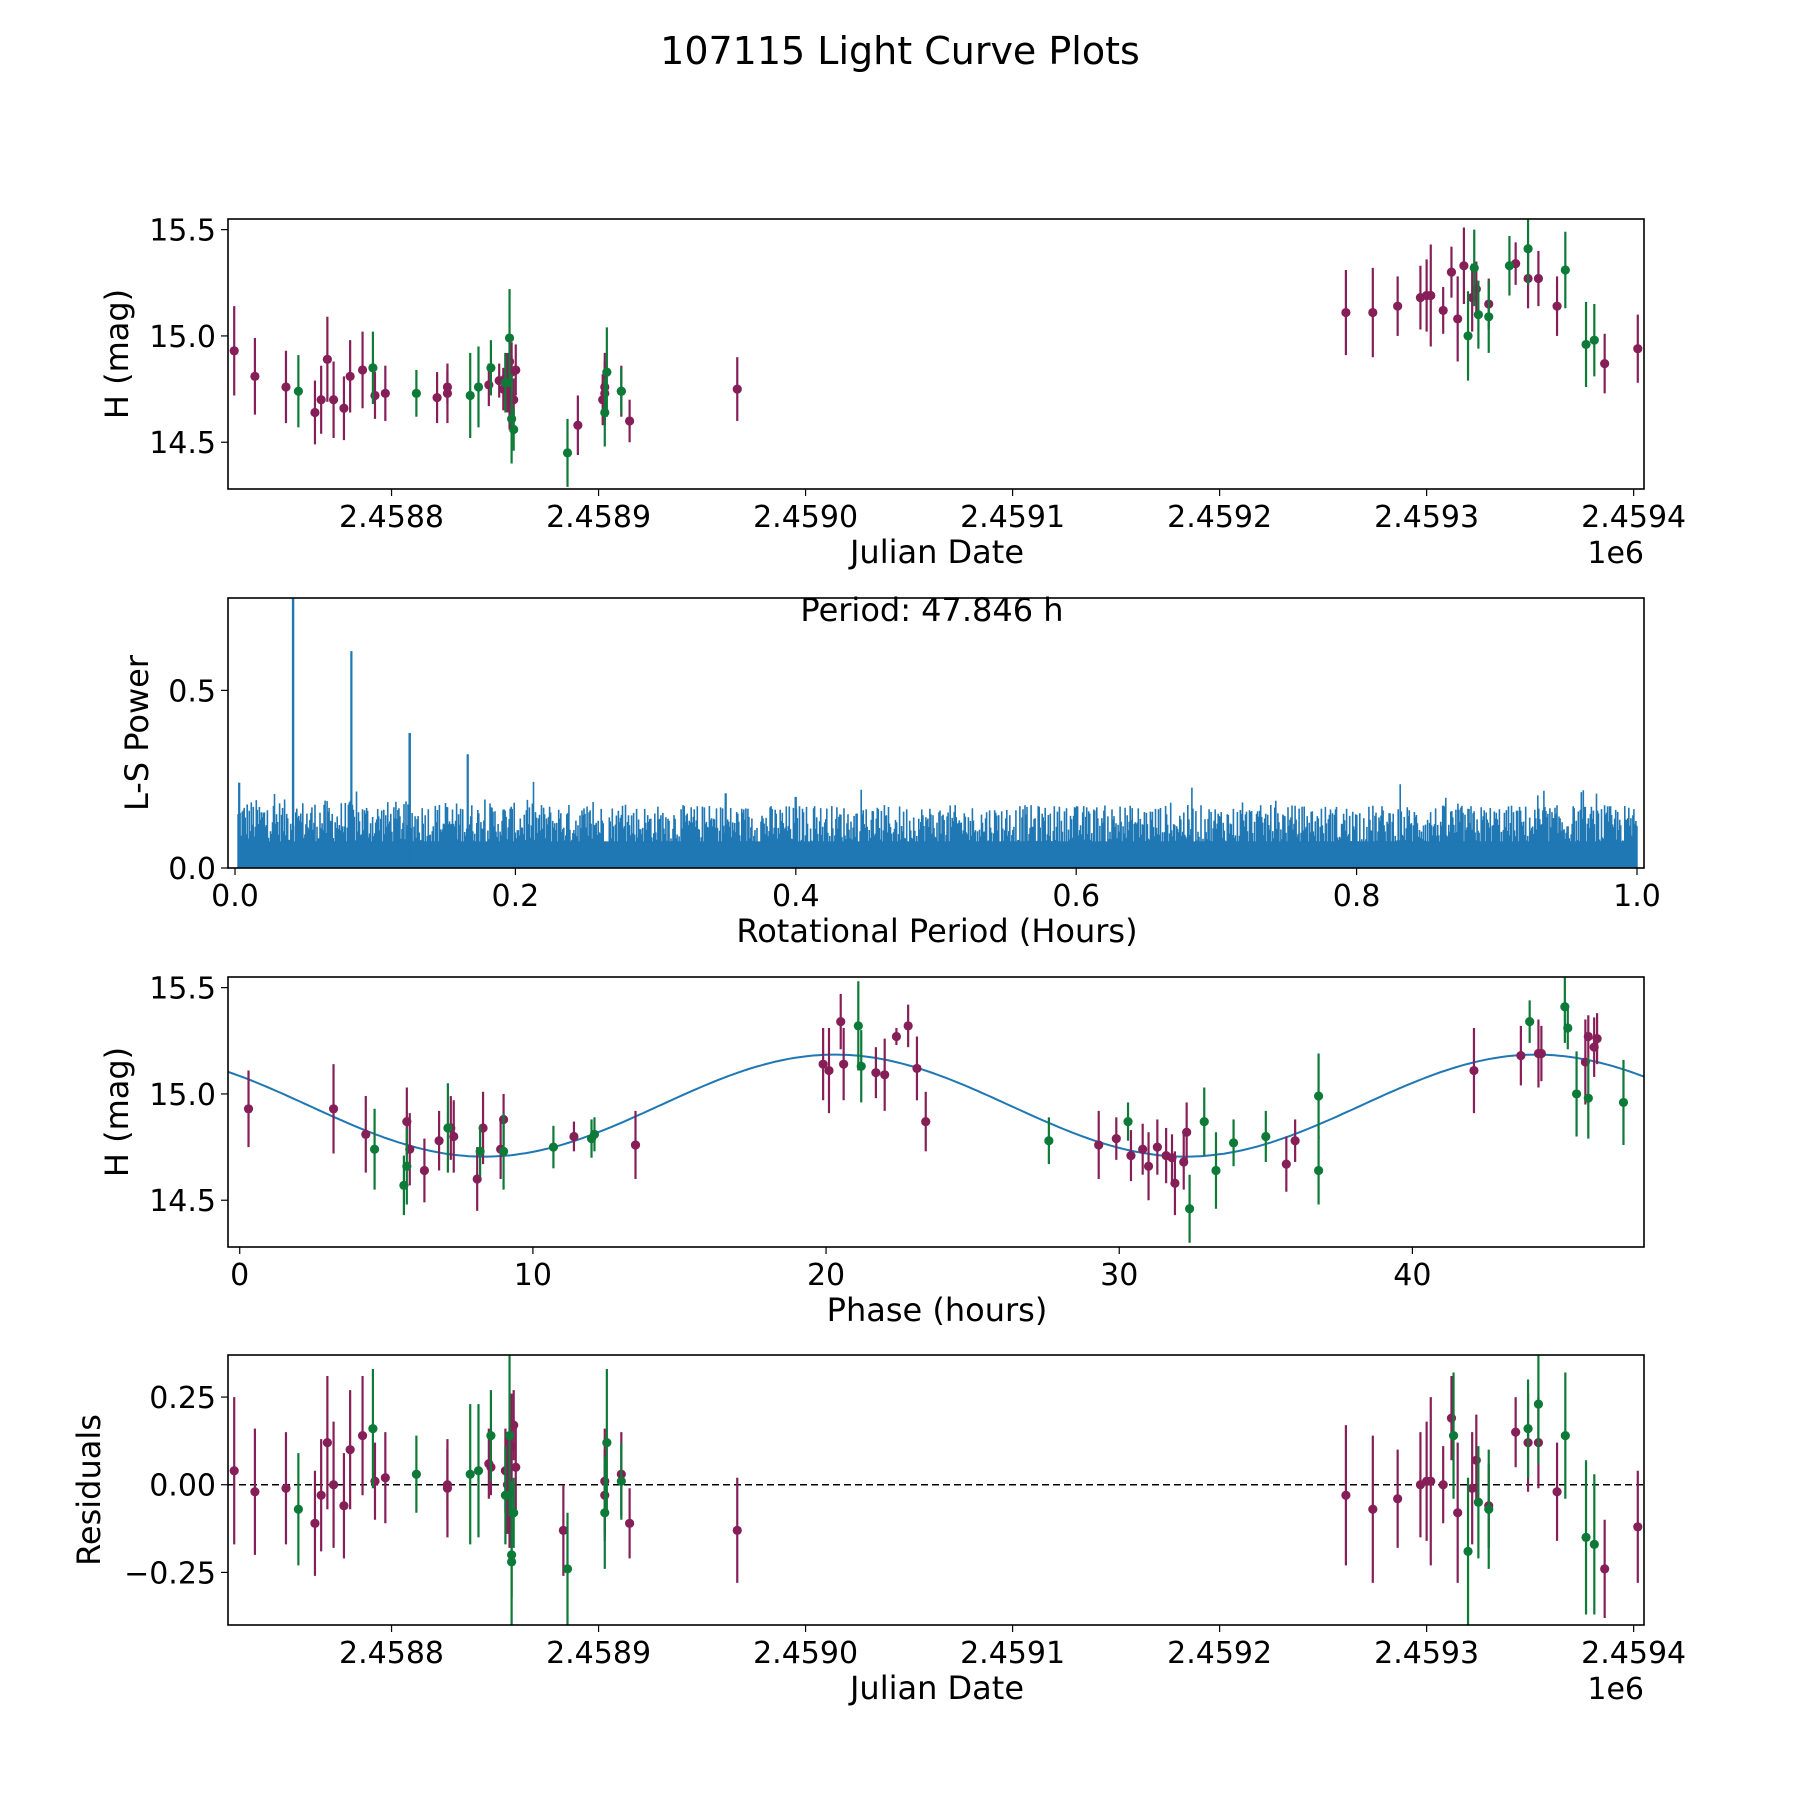 The image size is (1800, 1800). Describe the element at coordinates (1412, 1275) in the screenshot. I see `x-tick-label: 40` at that location.